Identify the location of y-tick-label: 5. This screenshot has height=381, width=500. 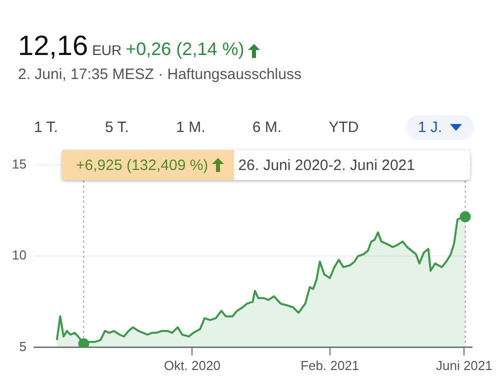
(22, 346).